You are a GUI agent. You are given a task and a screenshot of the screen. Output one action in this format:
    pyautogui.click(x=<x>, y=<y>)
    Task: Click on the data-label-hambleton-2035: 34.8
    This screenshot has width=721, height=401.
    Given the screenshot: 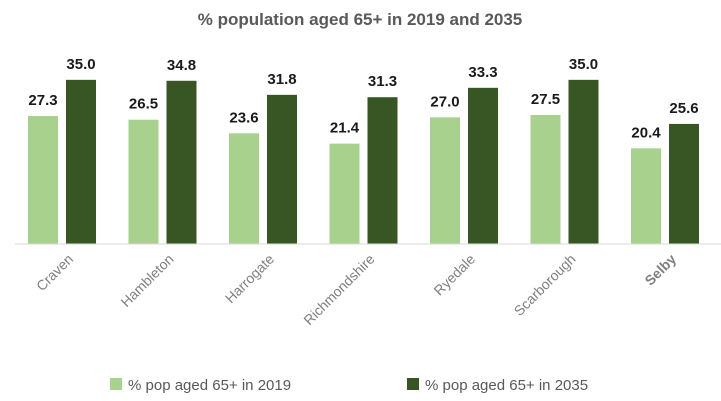 What is the action you would take?
    pyautogui.click(x=181, y=65)
    